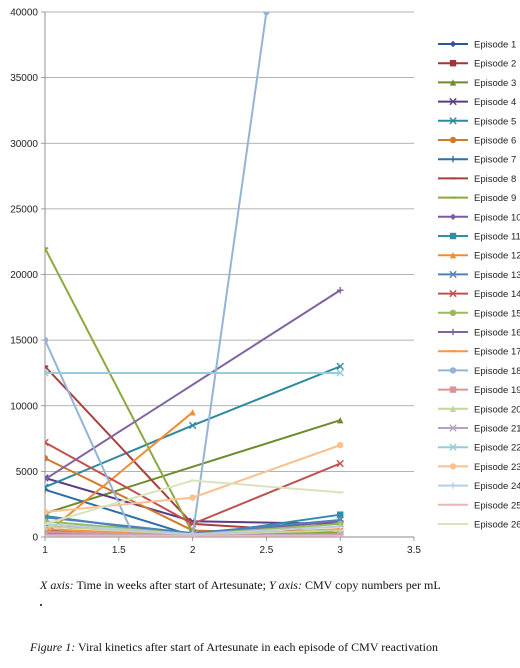 The width and height of the screenshot is (520, 668). I want to click on legend-label: Episode 5, so click(495, 121).